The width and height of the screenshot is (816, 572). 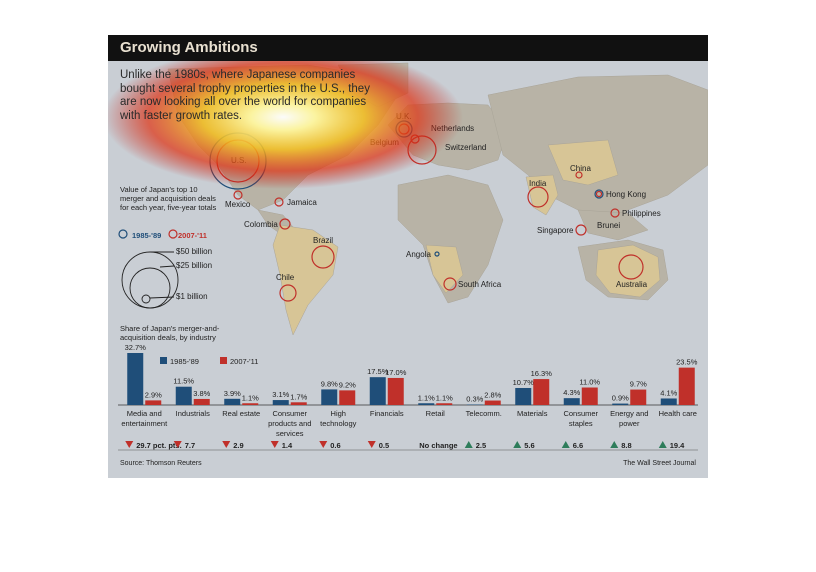 I want to click on bubble-chile, so click(x=288, y=293).